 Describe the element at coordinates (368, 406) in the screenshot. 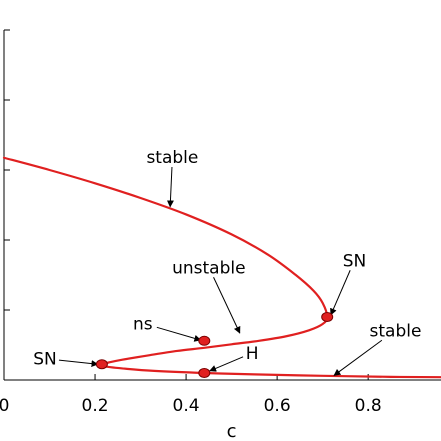

I see `x-tick-label: 0.8` at that location.